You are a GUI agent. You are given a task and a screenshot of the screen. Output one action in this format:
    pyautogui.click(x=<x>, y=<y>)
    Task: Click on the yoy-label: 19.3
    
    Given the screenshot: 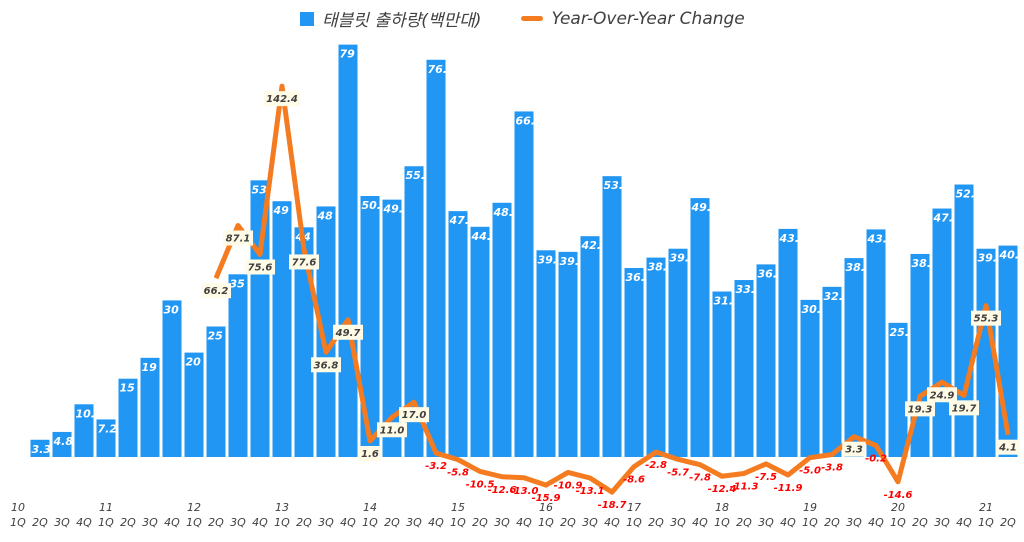 What is the action you would take?
    pyautogui.click(x=920, y=409)
    